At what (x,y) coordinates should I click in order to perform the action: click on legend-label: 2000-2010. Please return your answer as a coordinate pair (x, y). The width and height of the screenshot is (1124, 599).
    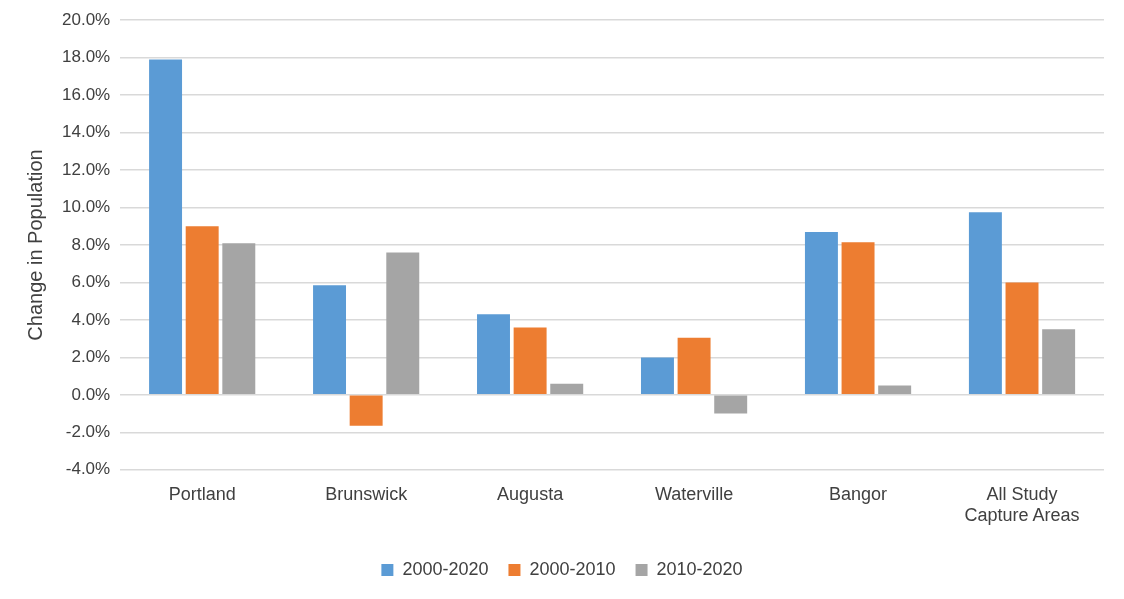
    Looking at the image, I should click on (572, 568).